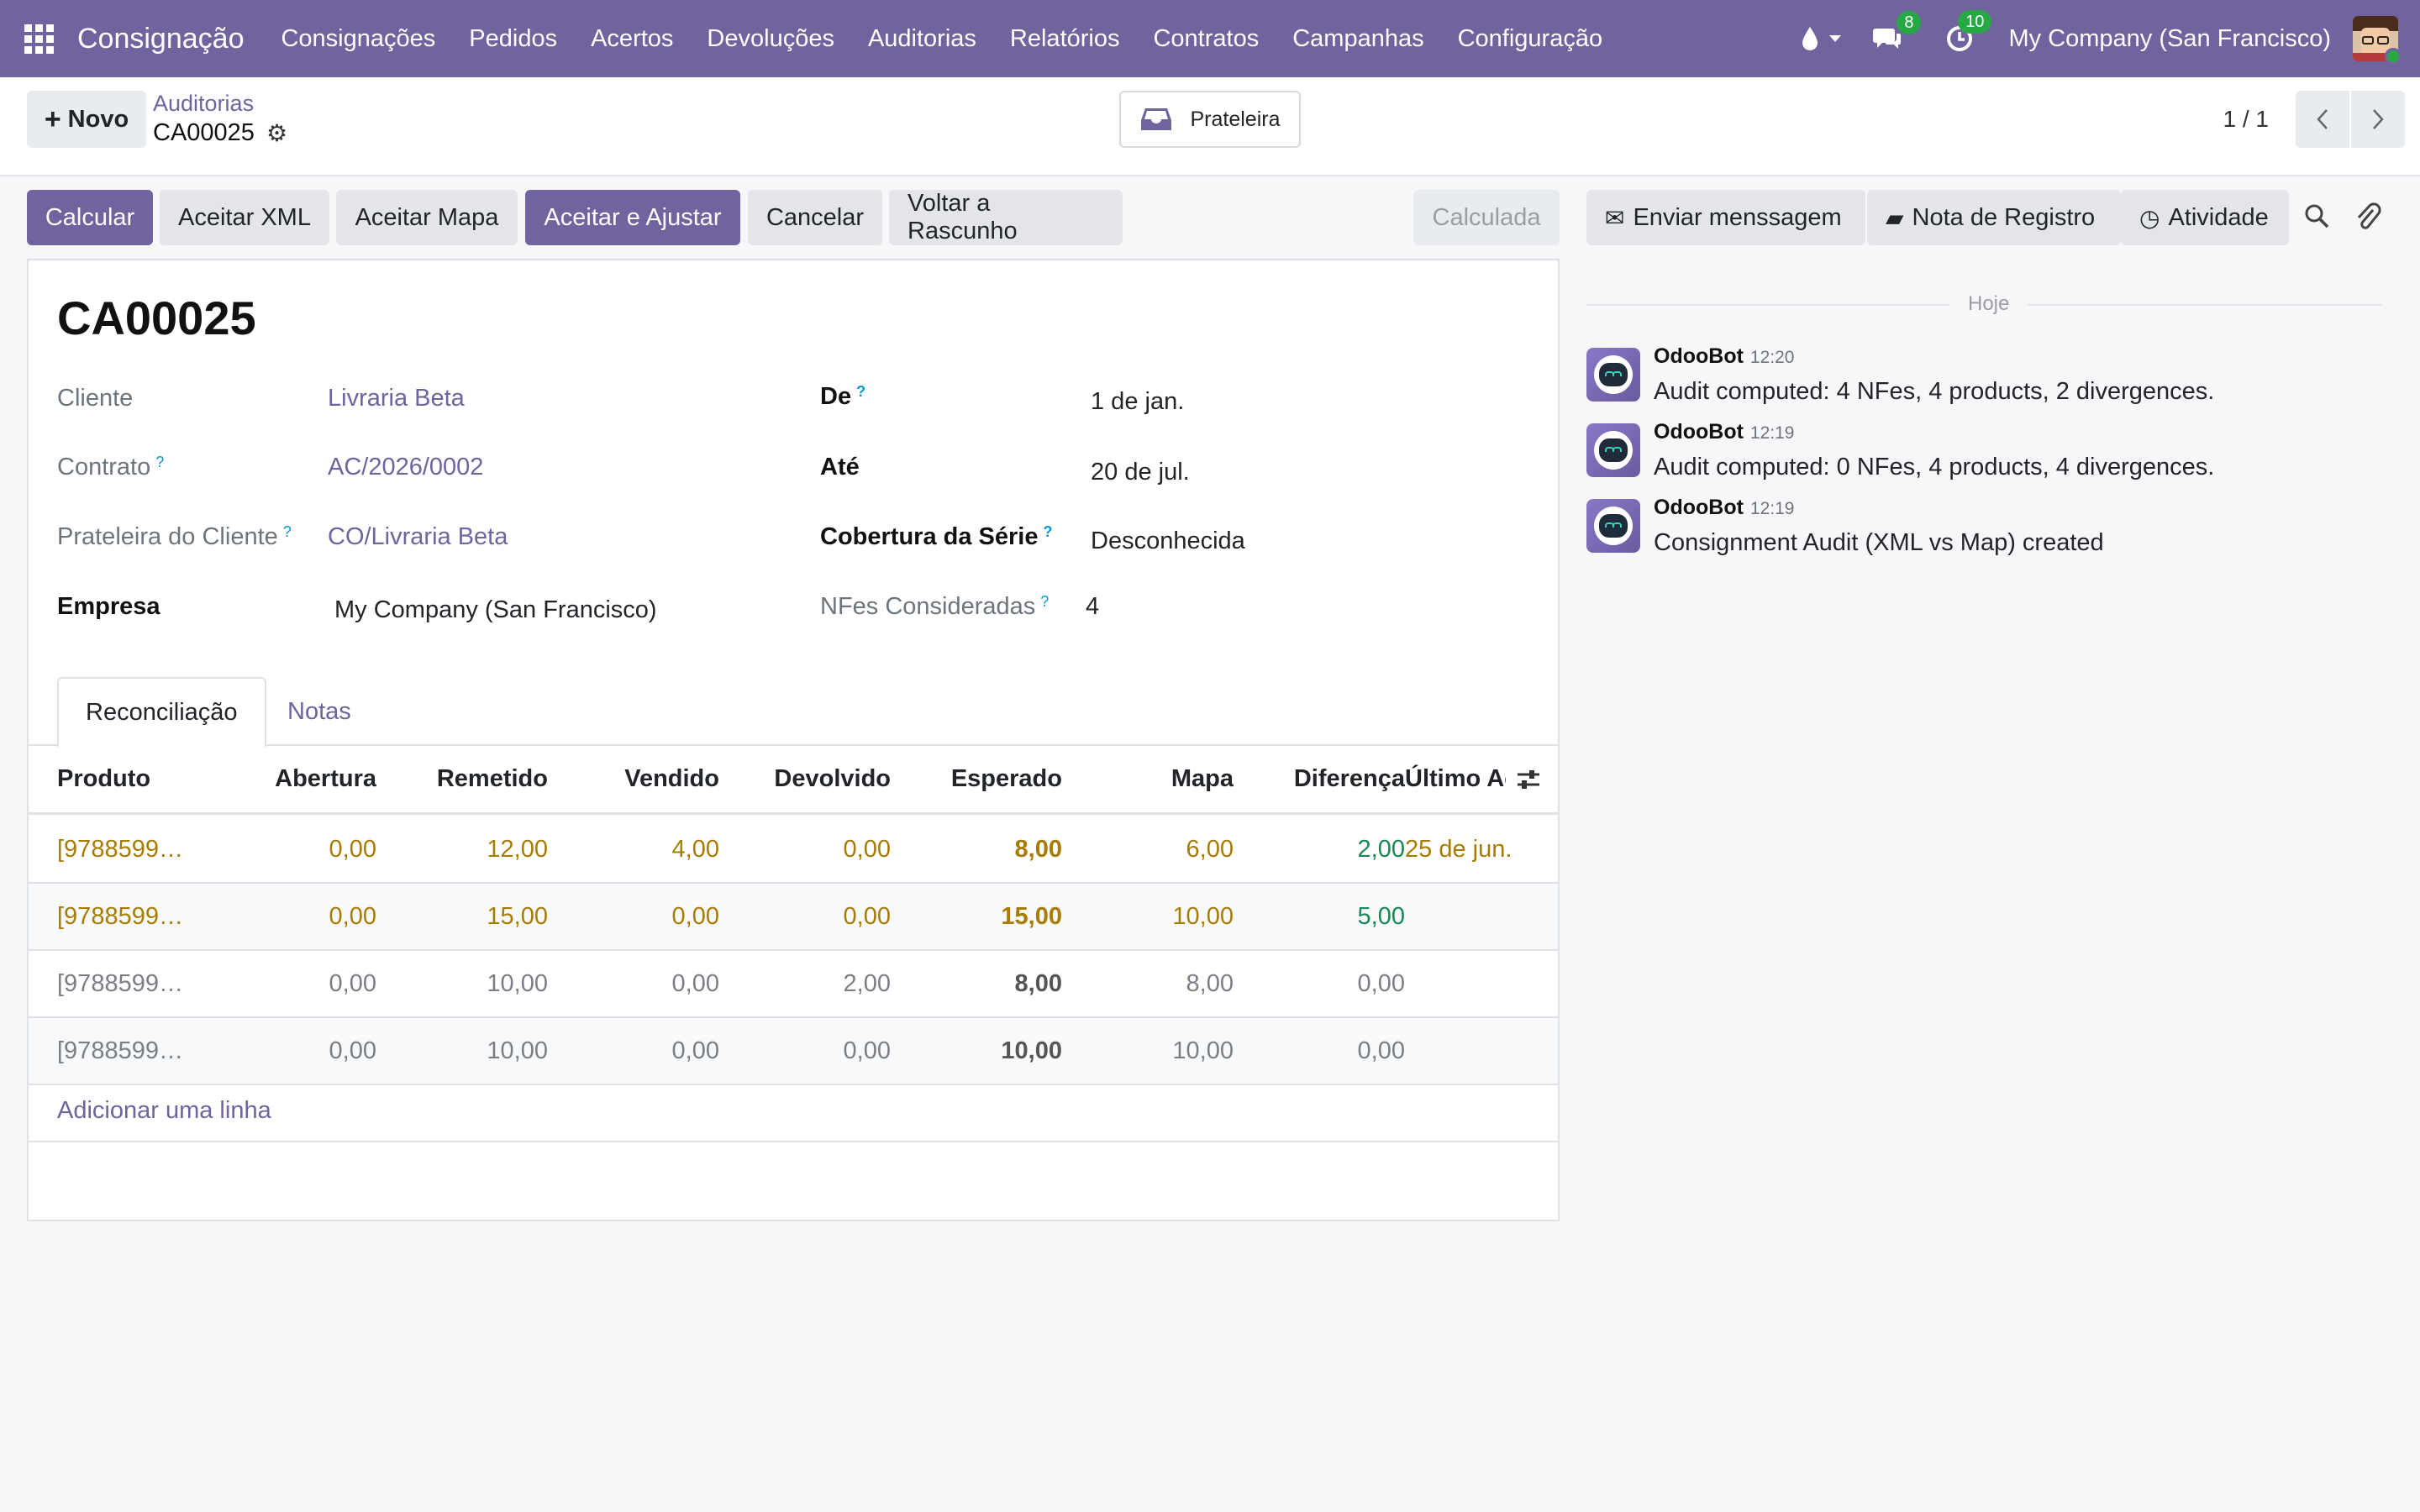 The height and width of the screenshot is (1512, 2420). I want to click on activity-label: Atividade, so click(2218, 217).